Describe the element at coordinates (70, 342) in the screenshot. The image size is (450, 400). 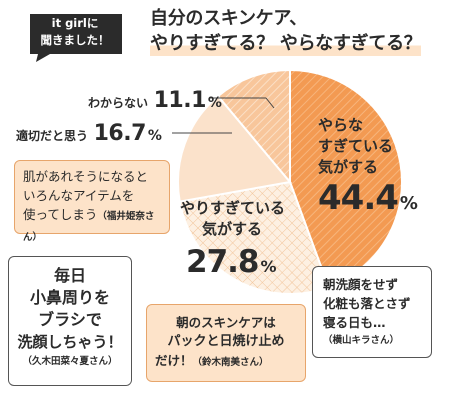
I see `comment-3-line4: 洗顔しちゃう！` at that location.